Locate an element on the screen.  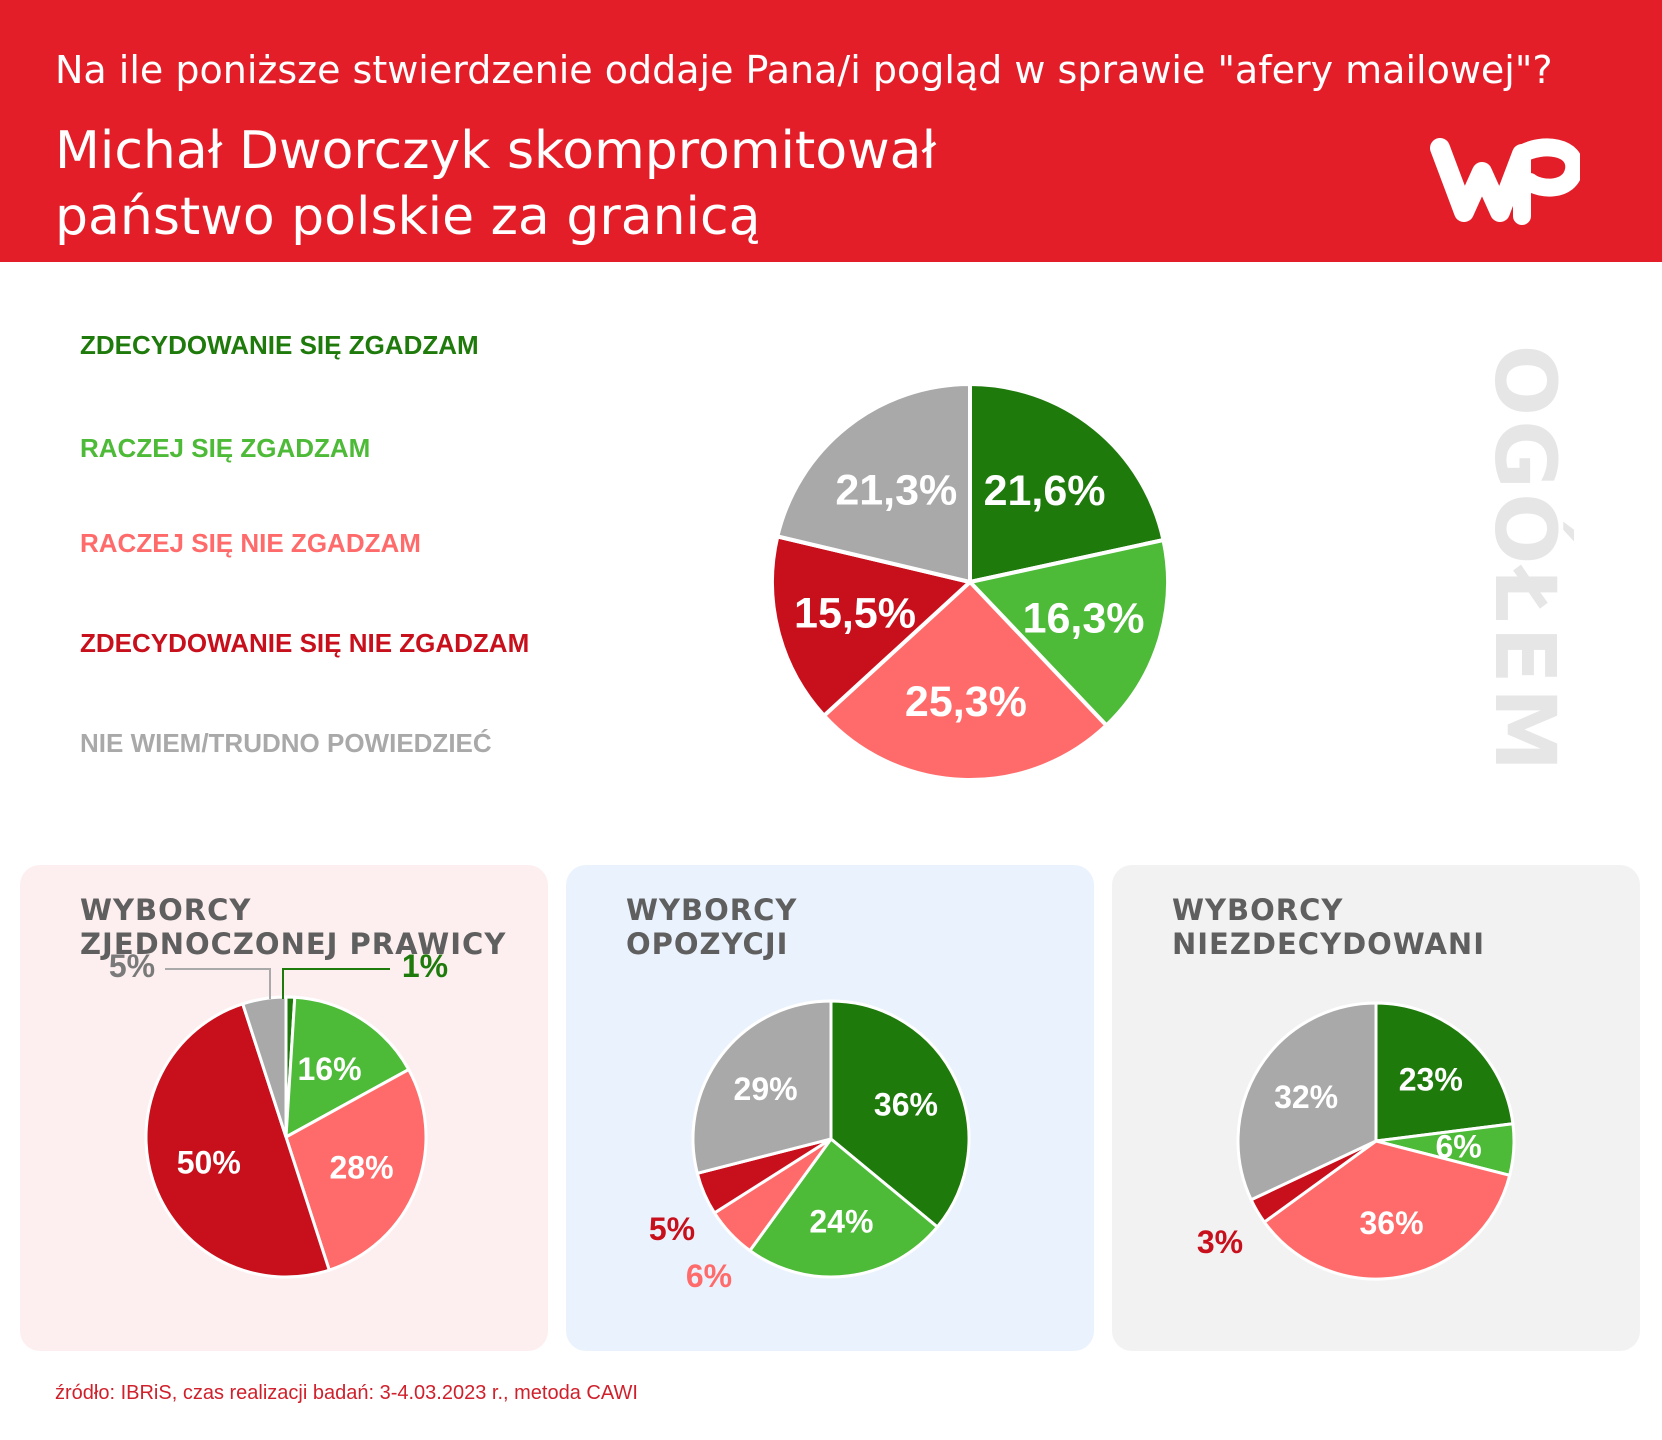
pie-label-strongly-agree: 36% is located at coordinates (906, 1104).